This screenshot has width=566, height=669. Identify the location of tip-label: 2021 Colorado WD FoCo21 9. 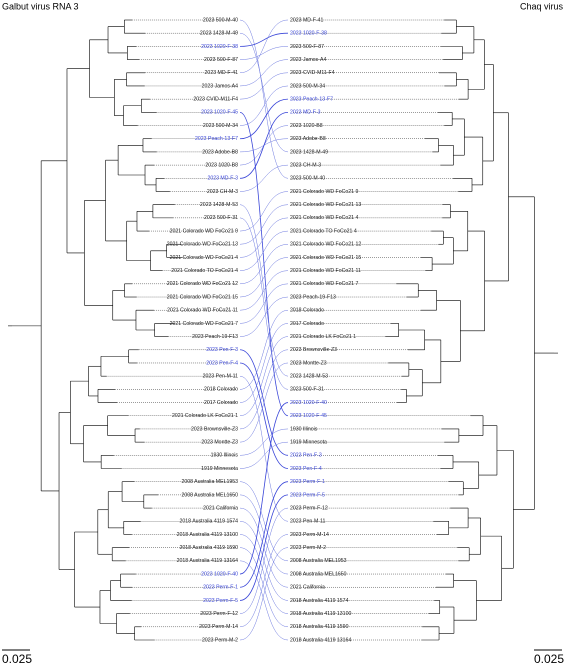
(204, 231).